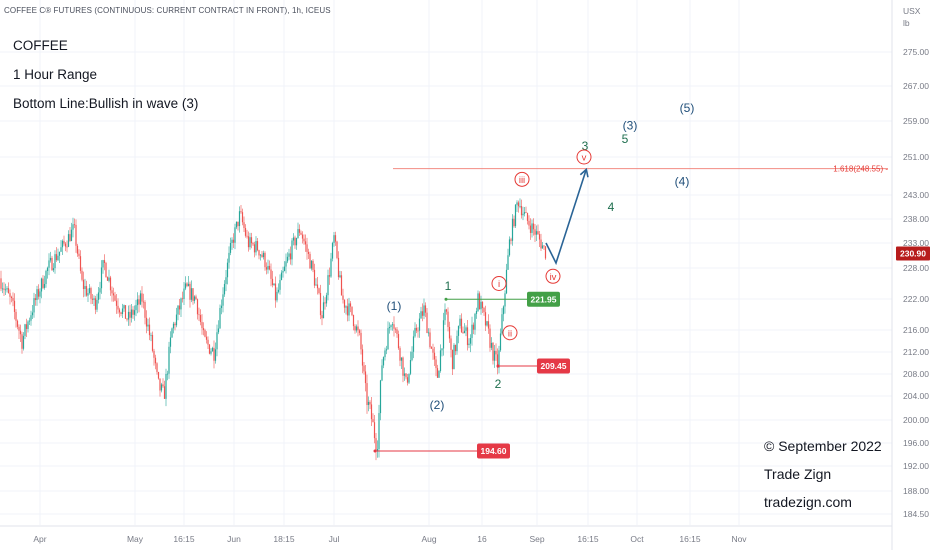 This screenshot has height=550, width=932. Describe the element at coordinates (611, 207) in the screenshot. I see `wave-label-4: 4` at that location.